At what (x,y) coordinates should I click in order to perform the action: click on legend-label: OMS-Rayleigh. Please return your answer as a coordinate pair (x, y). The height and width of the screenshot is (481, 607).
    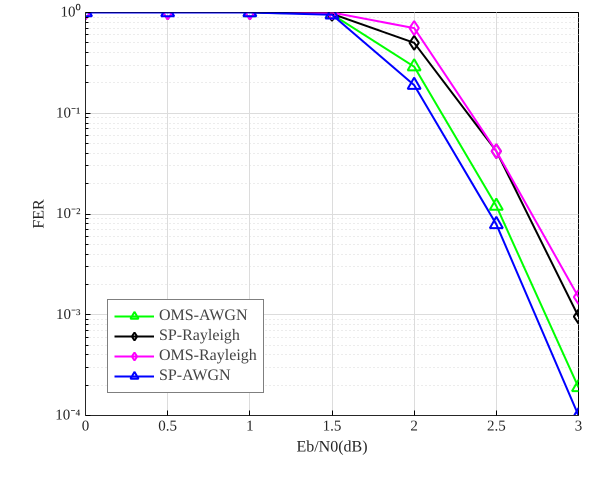
    Looking at the image, I should click on (208, 356).